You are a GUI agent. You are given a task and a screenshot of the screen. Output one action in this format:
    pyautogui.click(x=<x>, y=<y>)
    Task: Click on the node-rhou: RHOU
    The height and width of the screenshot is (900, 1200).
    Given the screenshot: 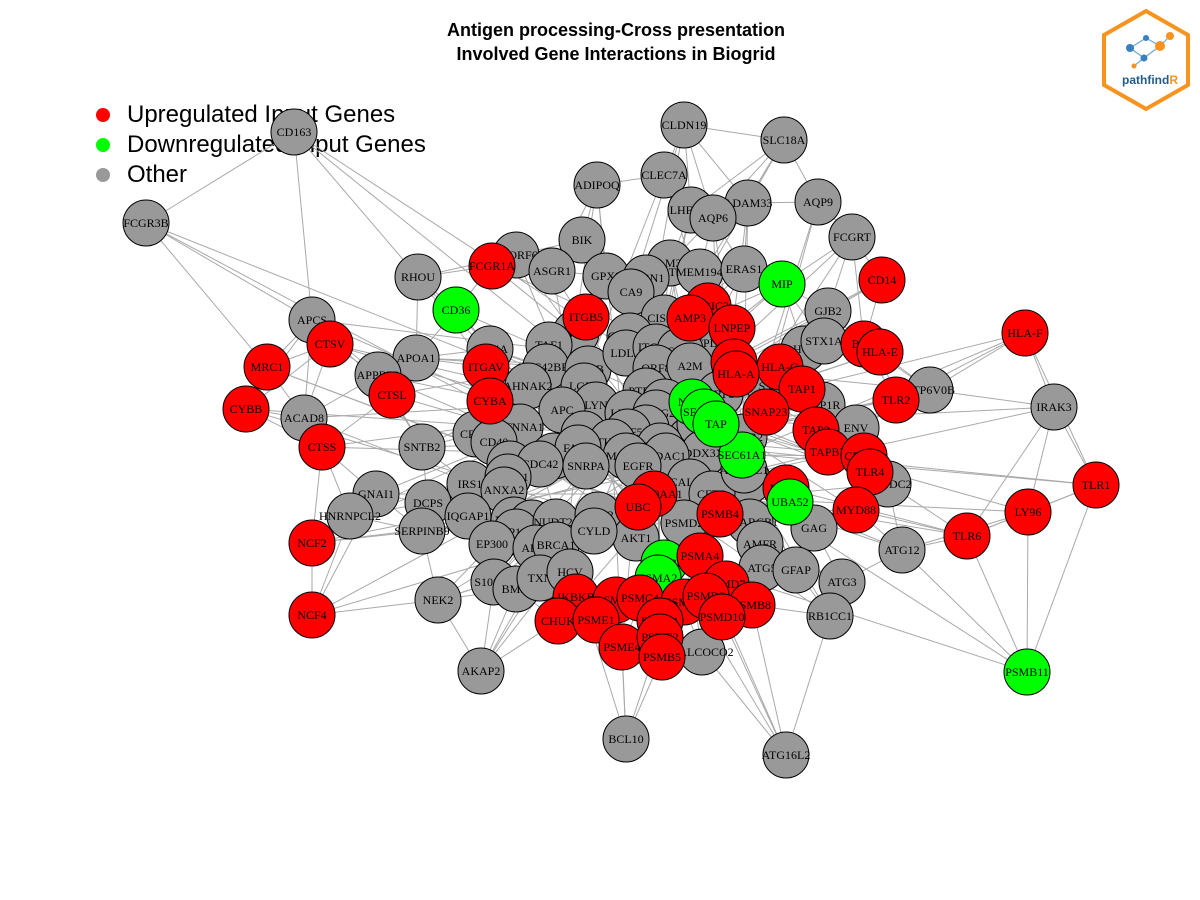 What is the action you would take?
    pyautogui.click(x=418, y=277)
    